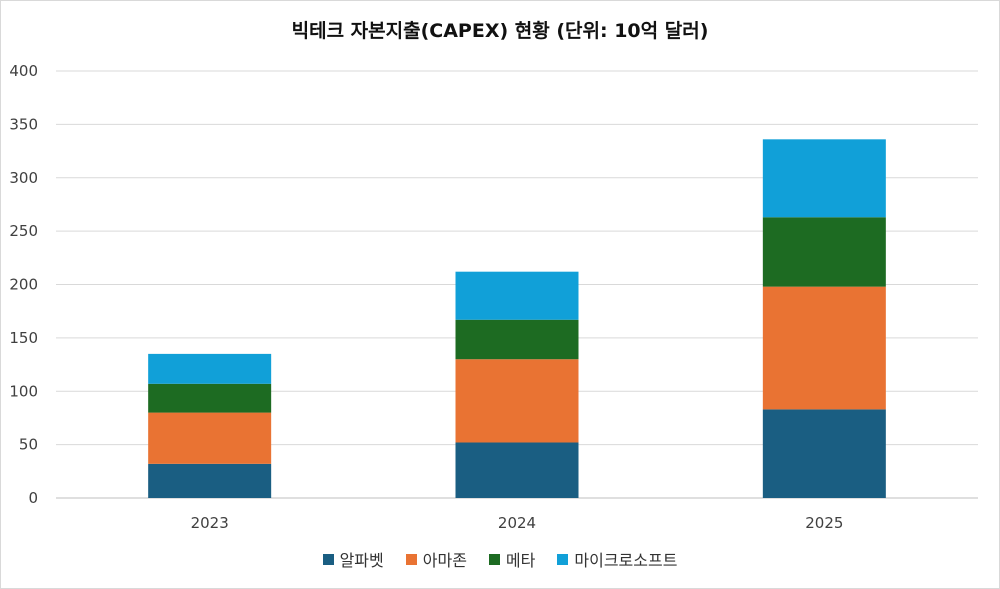 This screenshot has height=589, width=1000. What do you see at coordinates (23, 338) in the screenshot?
I see `y-tick-label: 150` at bounding box center [23, 338].